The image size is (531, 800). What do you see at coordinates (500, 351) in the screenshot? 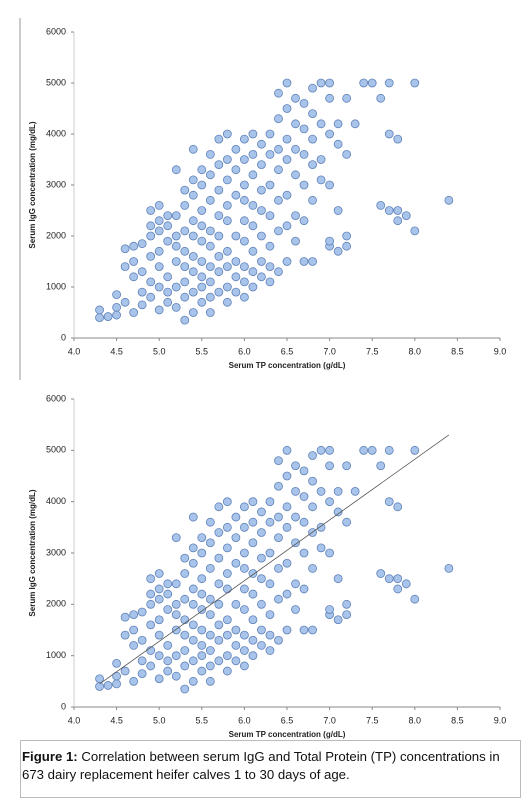
I see `x-tick-label: 9.0` at bounding box center [500, 351].